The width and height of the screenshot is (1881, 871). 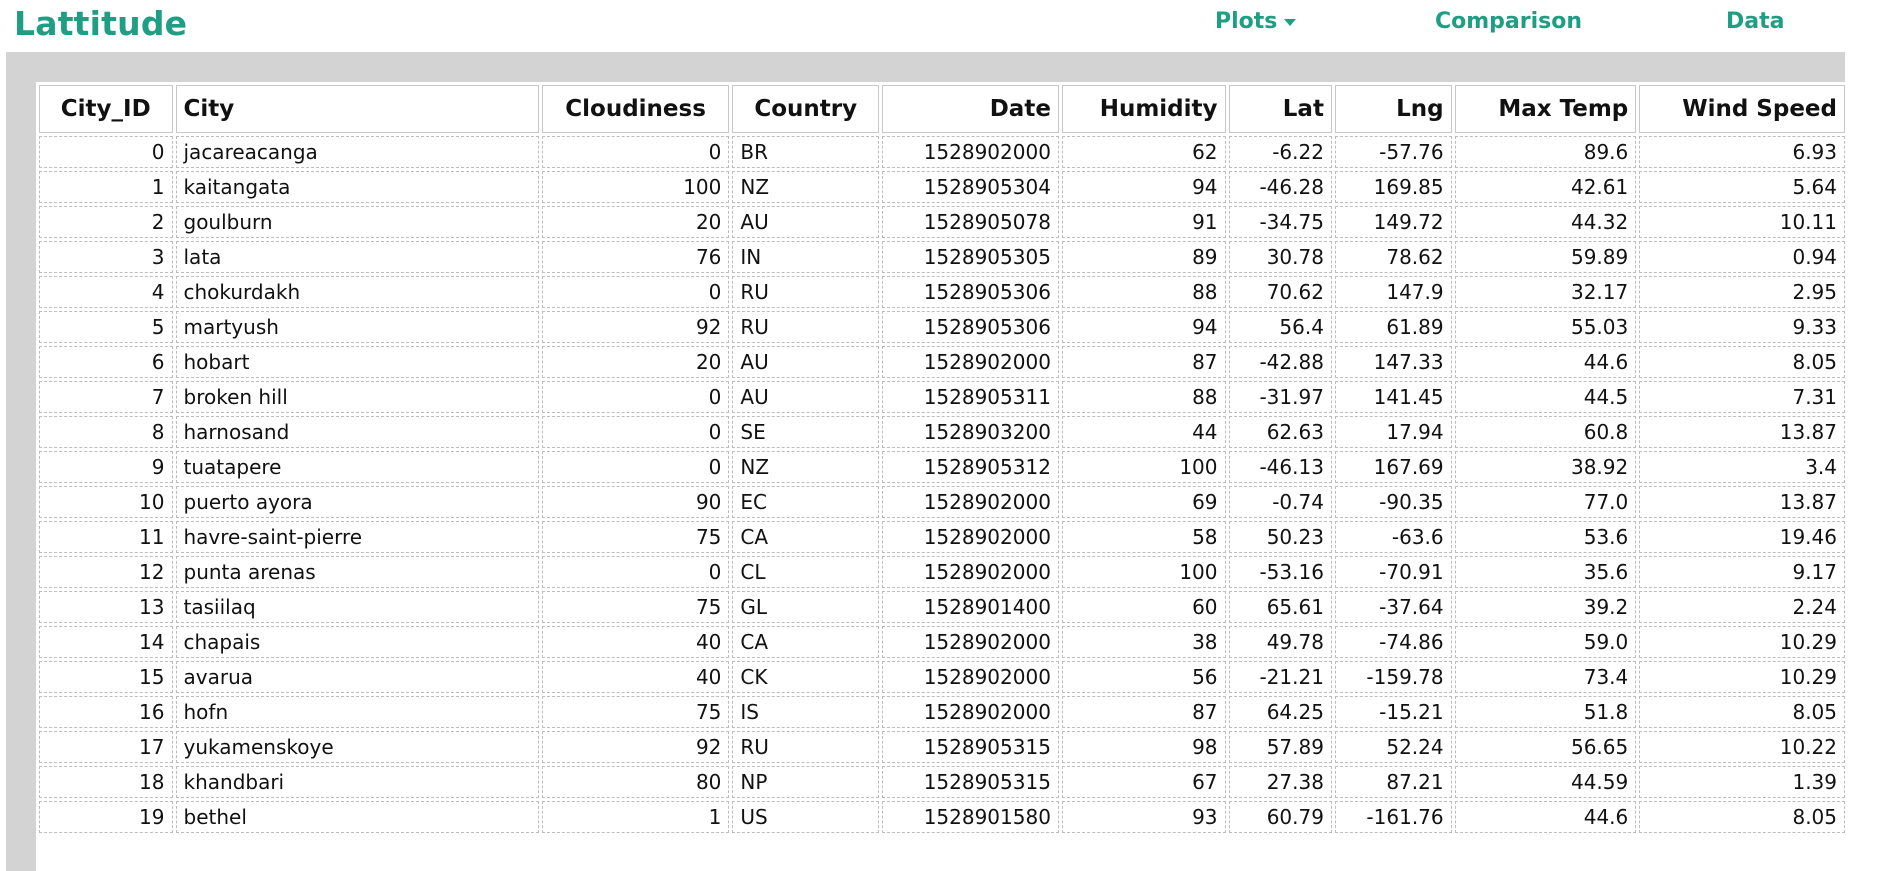 What do you see at coordinates (970, 109) in the screenshot?
I see `header-date: Date` at bounding box center [970, 109].